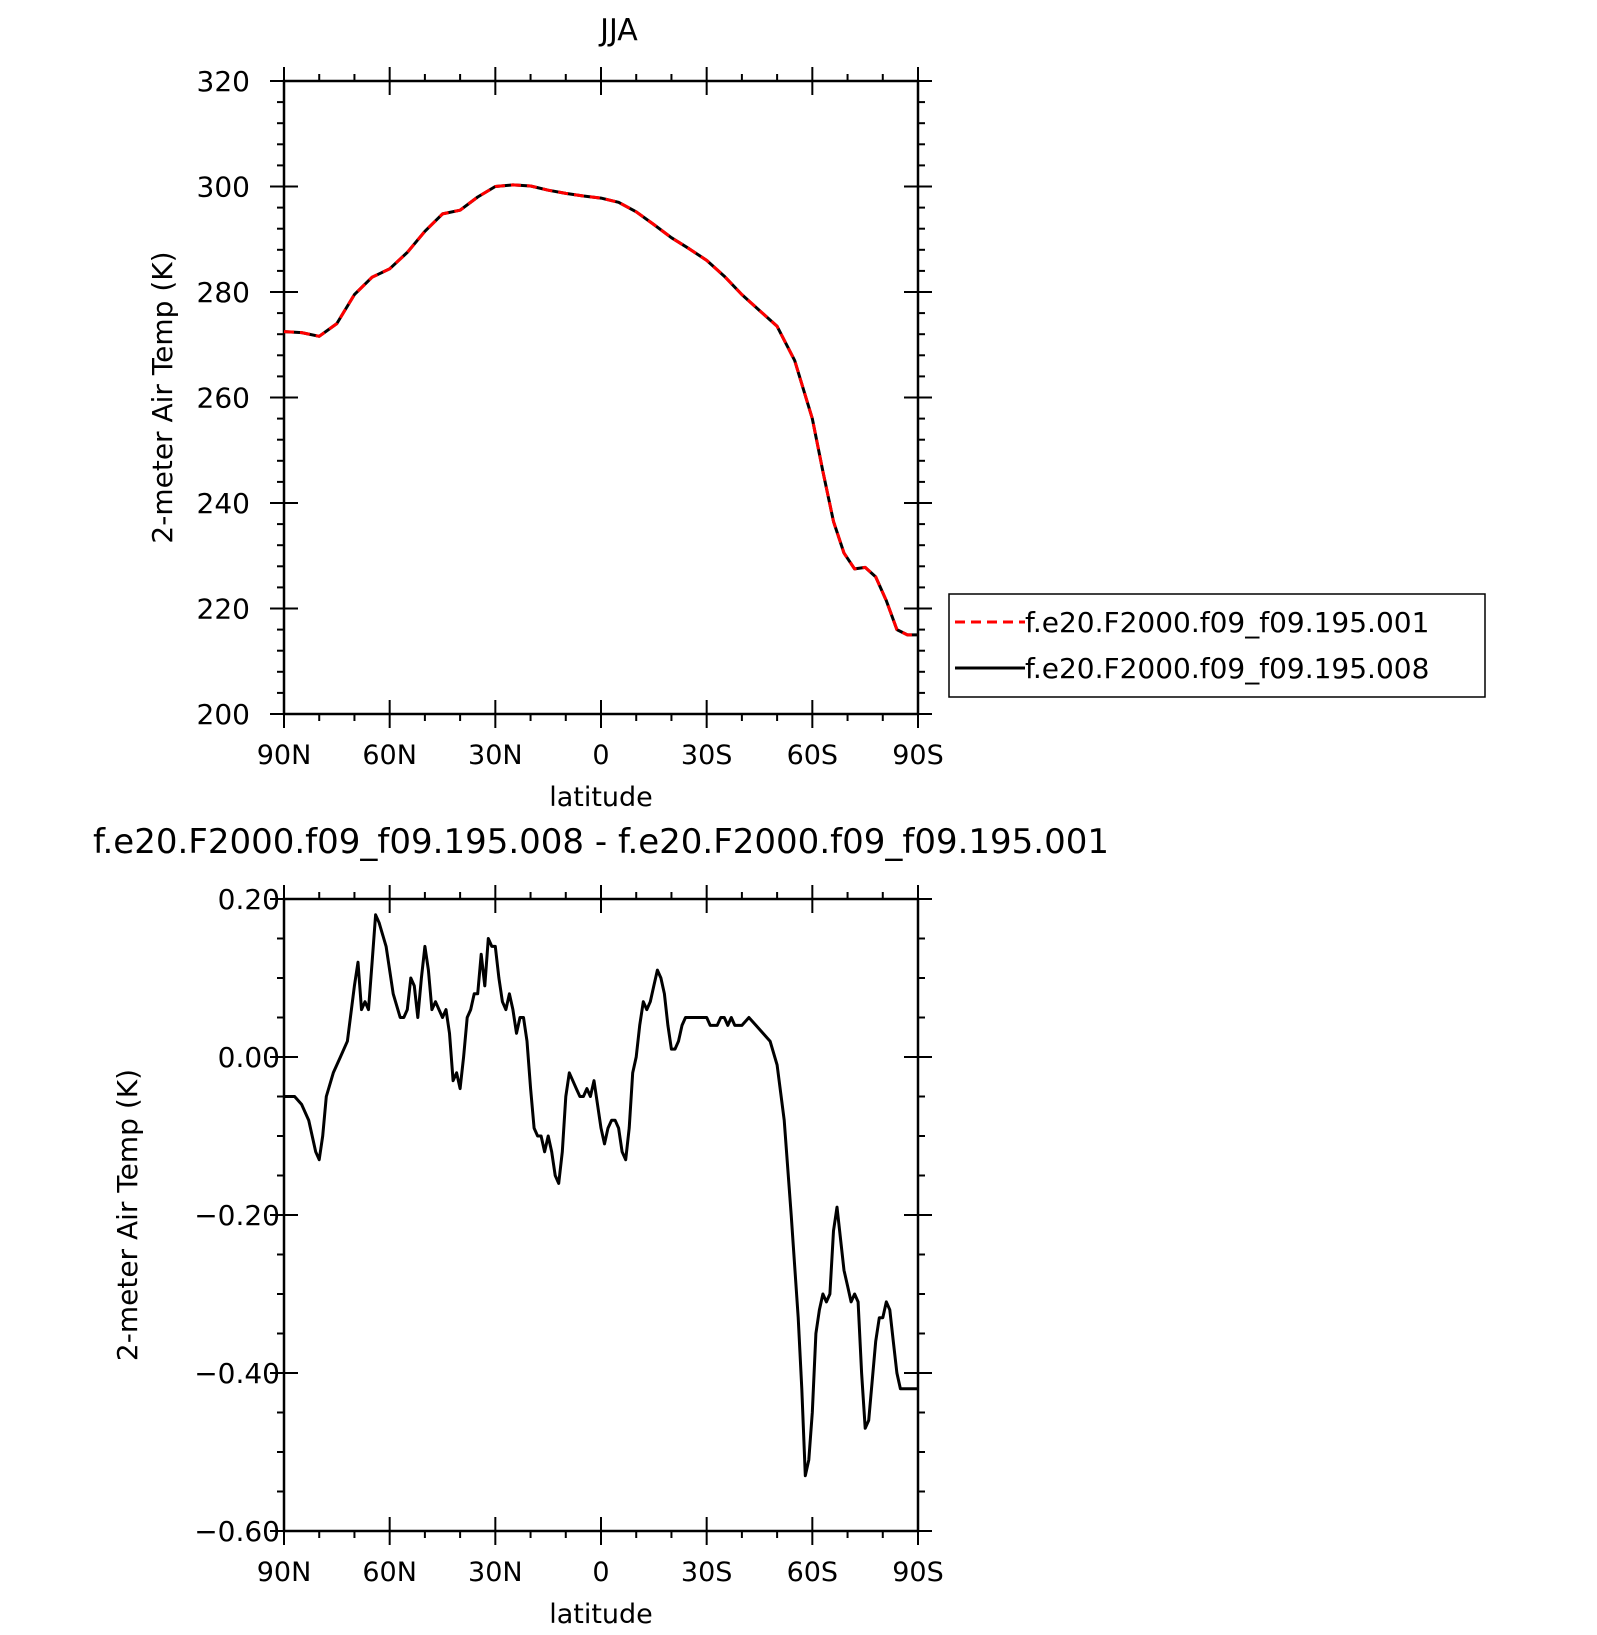 The width and height of the screenshot is (1597, 1635). Describe the element at coordinates (223, 292) in the screenshot. I see `chart1-y-tick-label: 280` at that location.